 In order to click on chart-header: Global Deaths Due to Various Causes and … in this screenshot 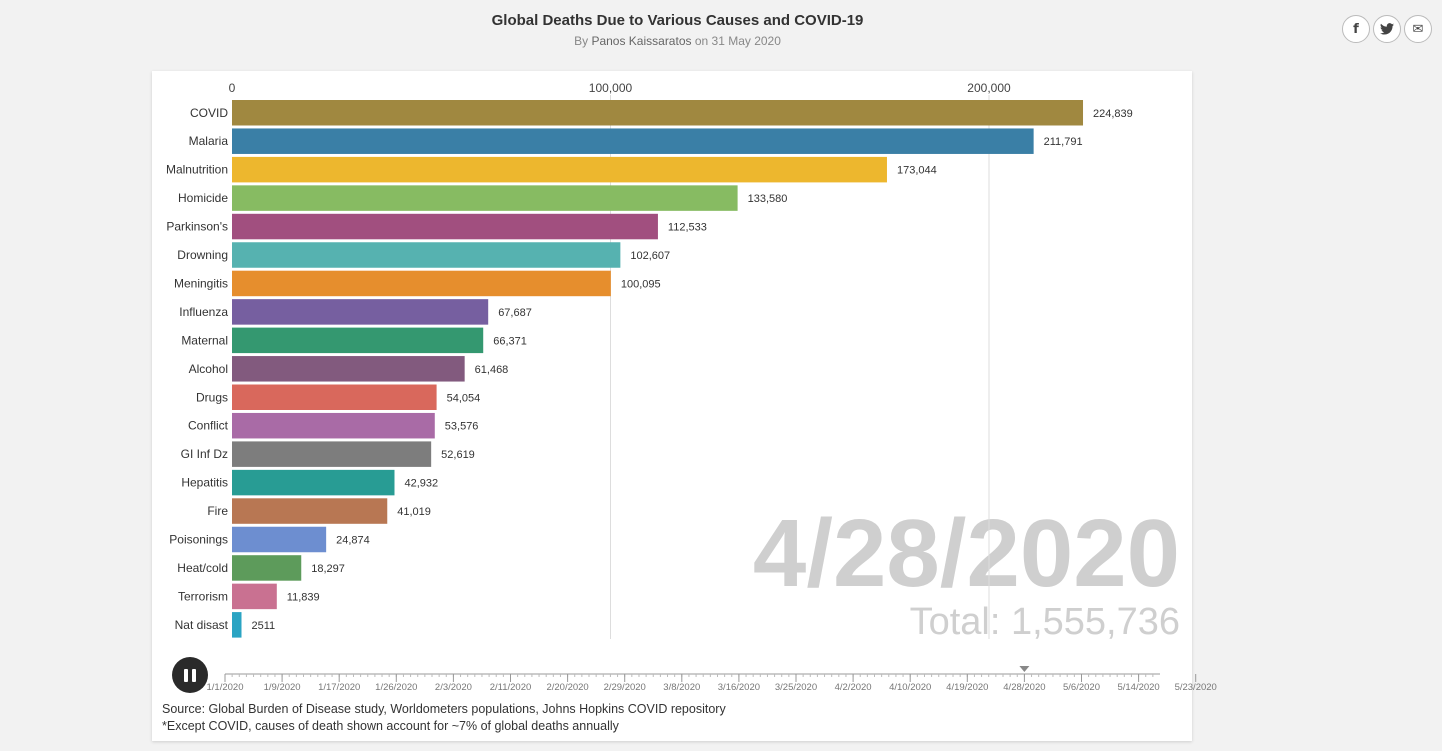, I will do `click(677, 30)`.